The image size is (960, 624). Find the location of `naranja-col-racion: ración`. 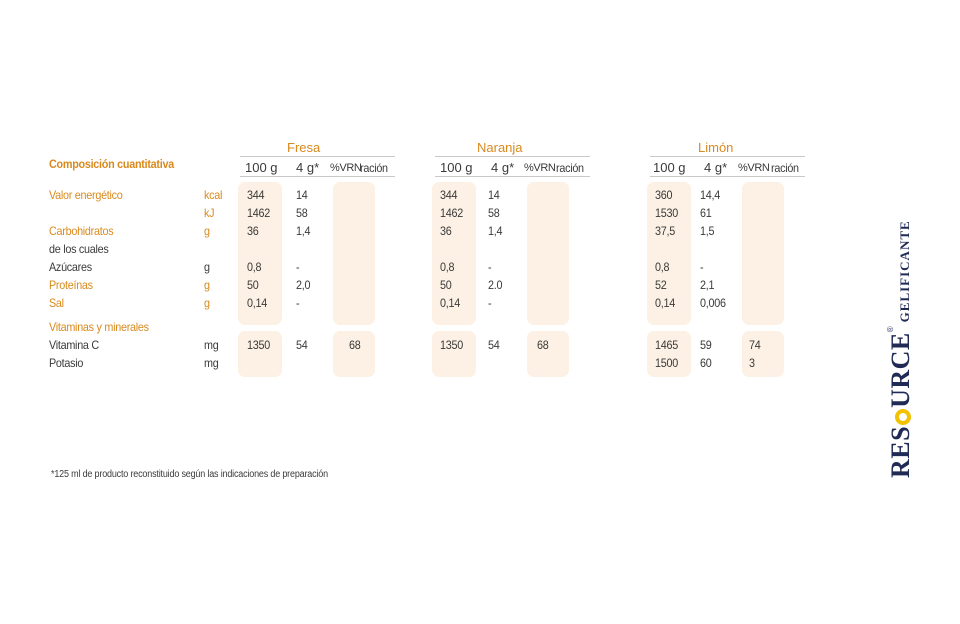

naranja-col-racion: ración is located at coordinates (570, 168).